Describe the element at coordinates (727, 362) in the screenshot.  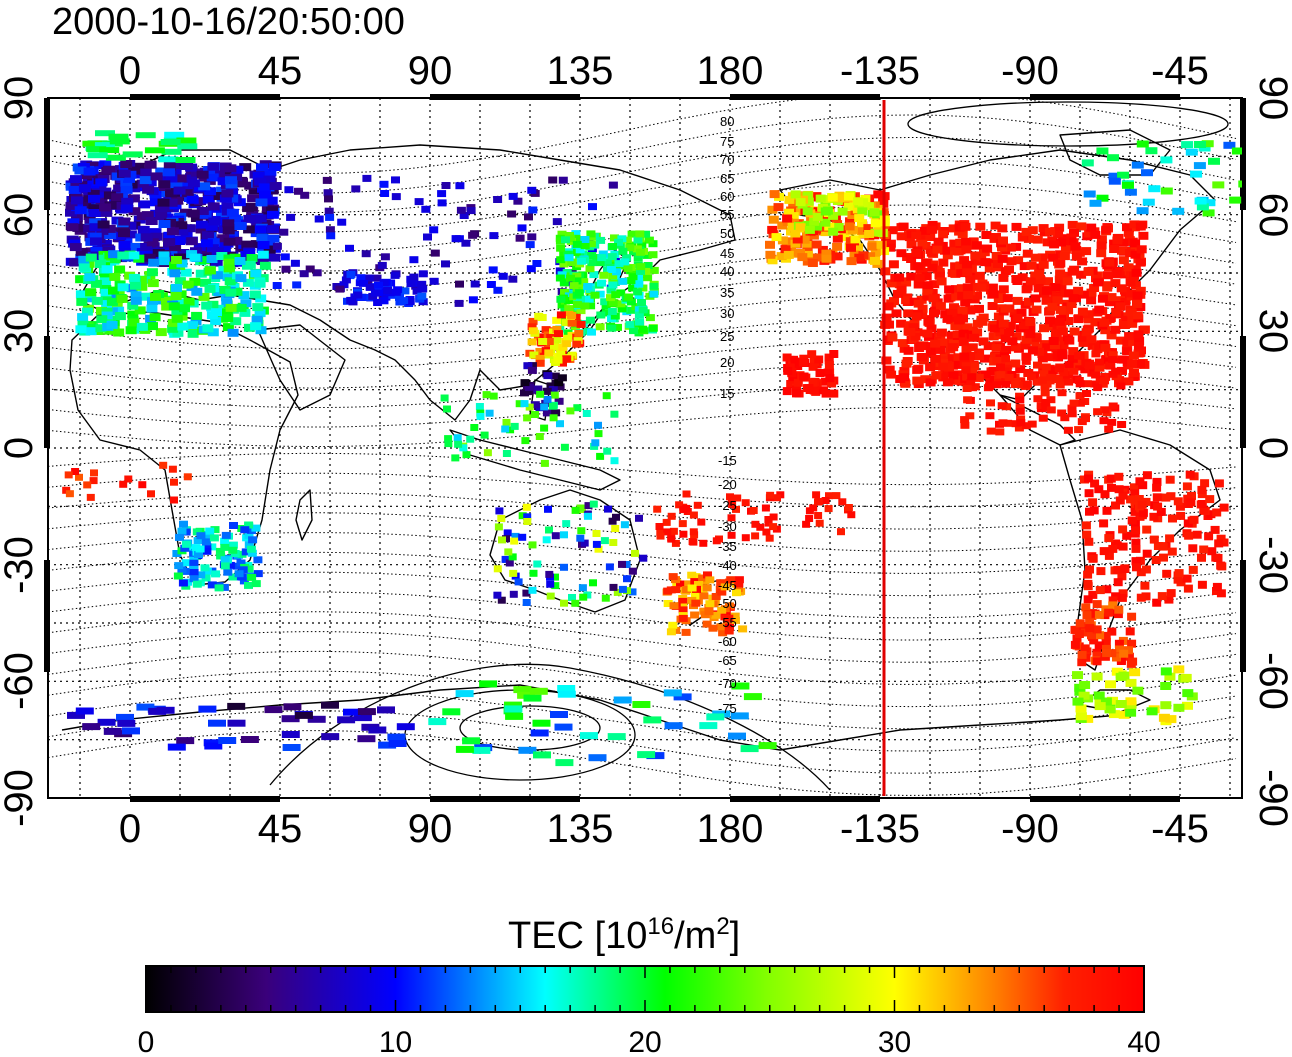
I see `mlat-label: 20` at that location.